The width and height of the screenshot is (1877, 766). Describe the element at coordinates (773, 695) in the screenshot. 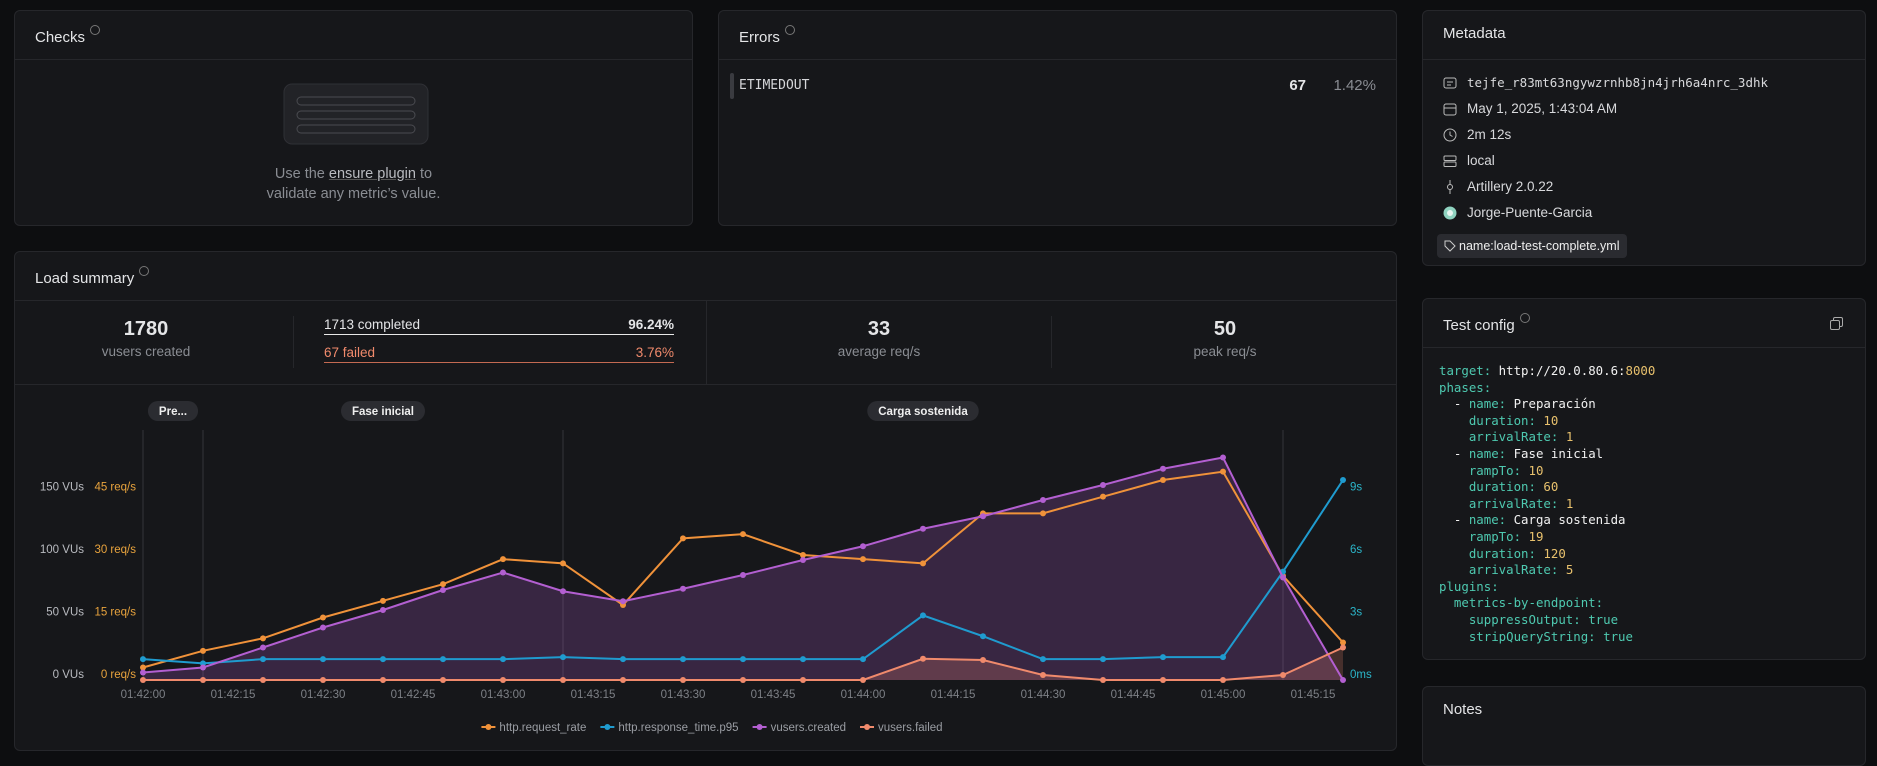

I see `x-tick-label: 01:43:45` at that location.